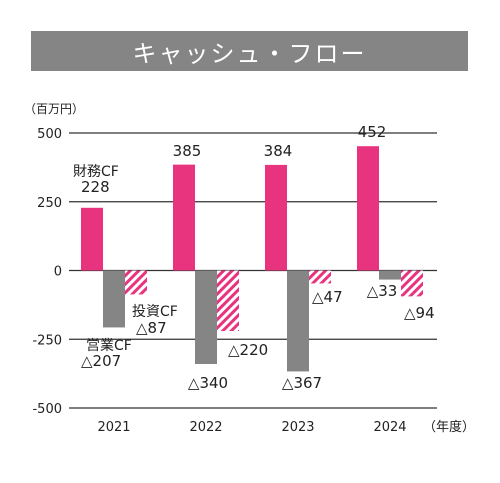 Image resolution: width=500 pixels, height=483 pixels. What do you see at coordinates (187, 151) in the screenshot?
I see `data-label-financing: 385` at bounding box center [187, 151].